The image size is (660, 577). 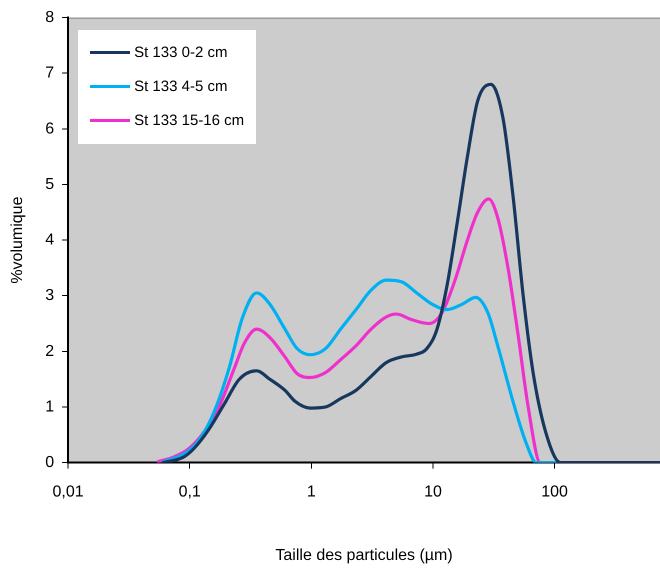 What do you see at coordinates (181, 53) in the screenshot?
I see `legend-label: St 133 0-2 cm` at bounding box center [181, 53].